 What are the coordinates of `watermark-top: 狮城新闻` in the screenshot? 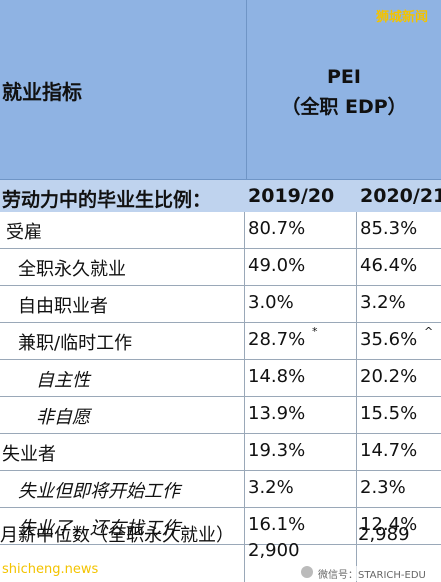 It's located at (402, 17).